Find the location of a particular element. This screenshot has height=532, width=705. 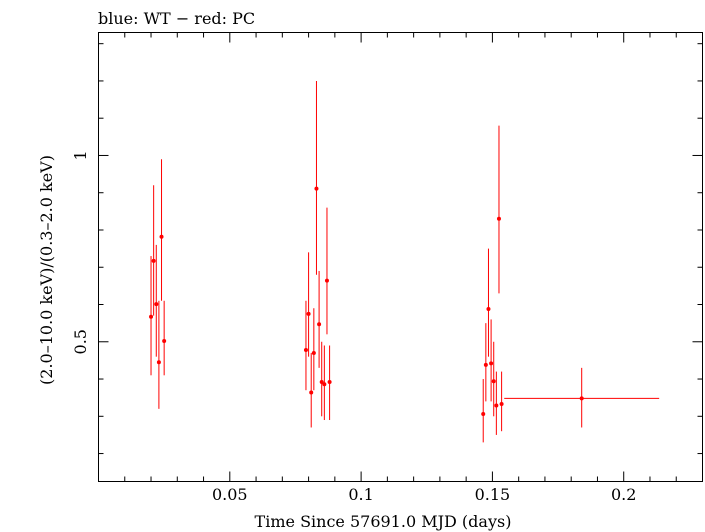

y-axis-tick-labels: 0.51 is located at coordinates (80, 252).